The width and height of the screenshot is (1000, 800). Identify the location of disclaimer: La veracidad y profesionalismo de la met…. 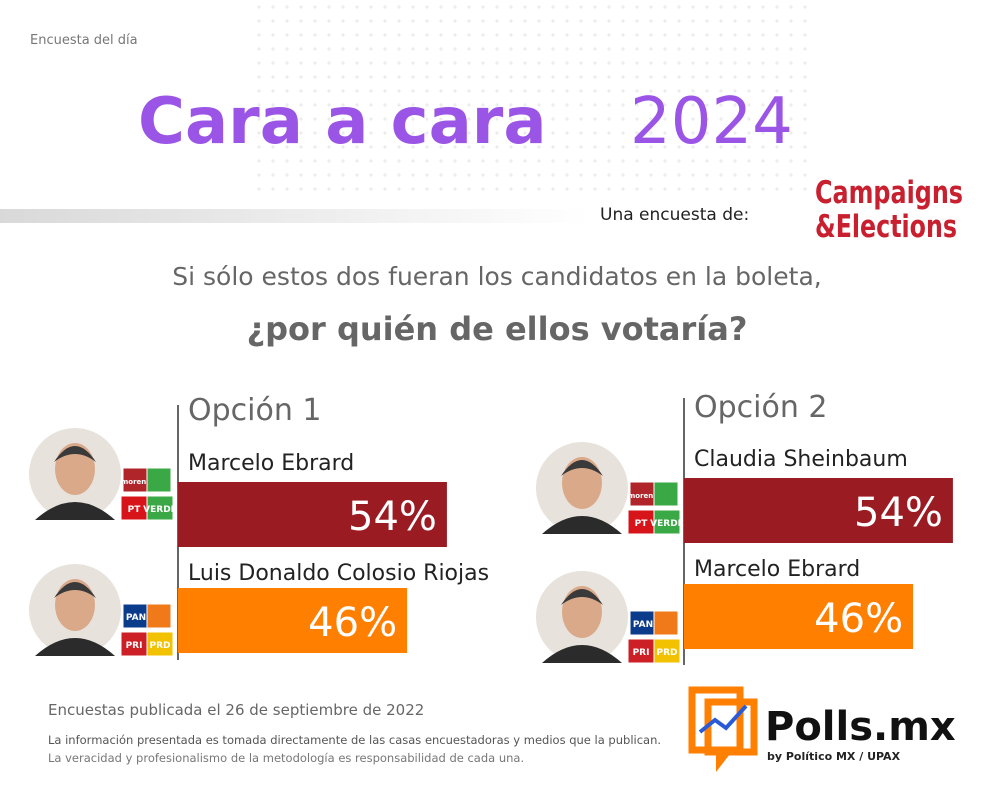
(286, 758).